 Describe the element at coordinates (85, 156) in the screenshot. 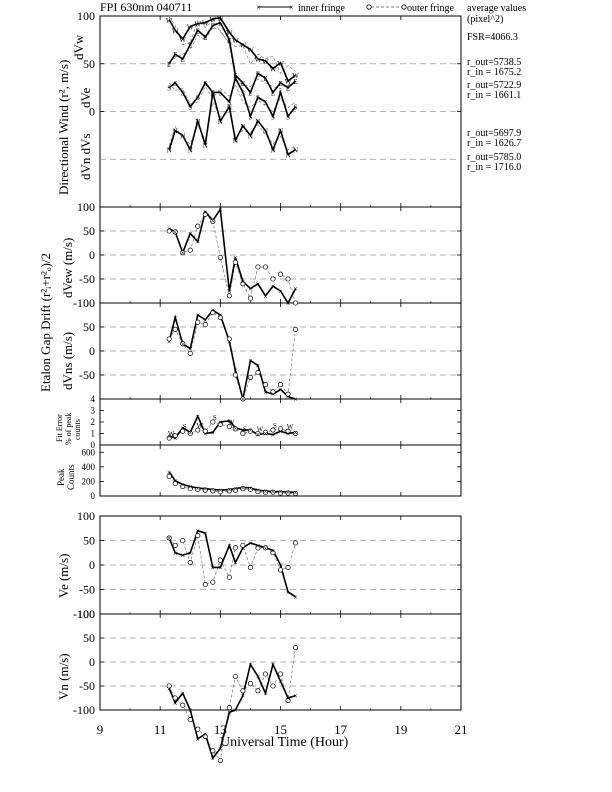

I see `dvn-dvs-label: dVn dVs` at that location.